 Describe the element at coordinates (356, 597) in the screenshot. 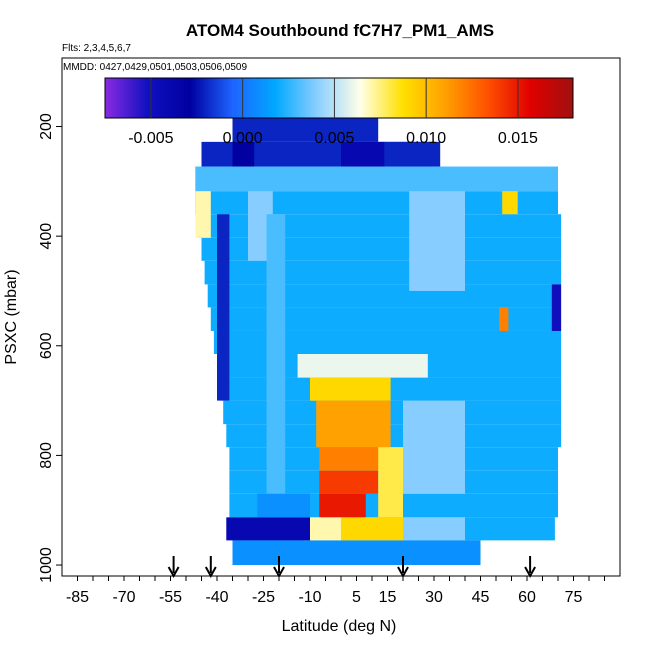

I see `x-tick-label: 5` at that location.